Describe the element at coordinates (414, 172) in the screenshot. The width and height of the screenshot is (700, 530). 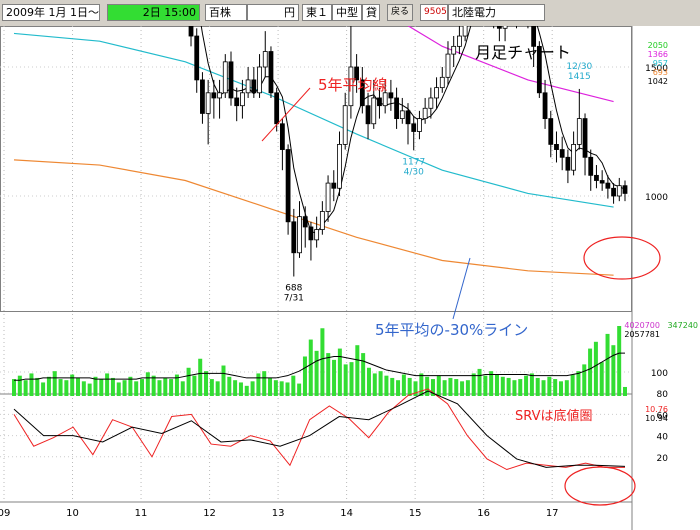
I see `extreme-value: 4/30` at that location.